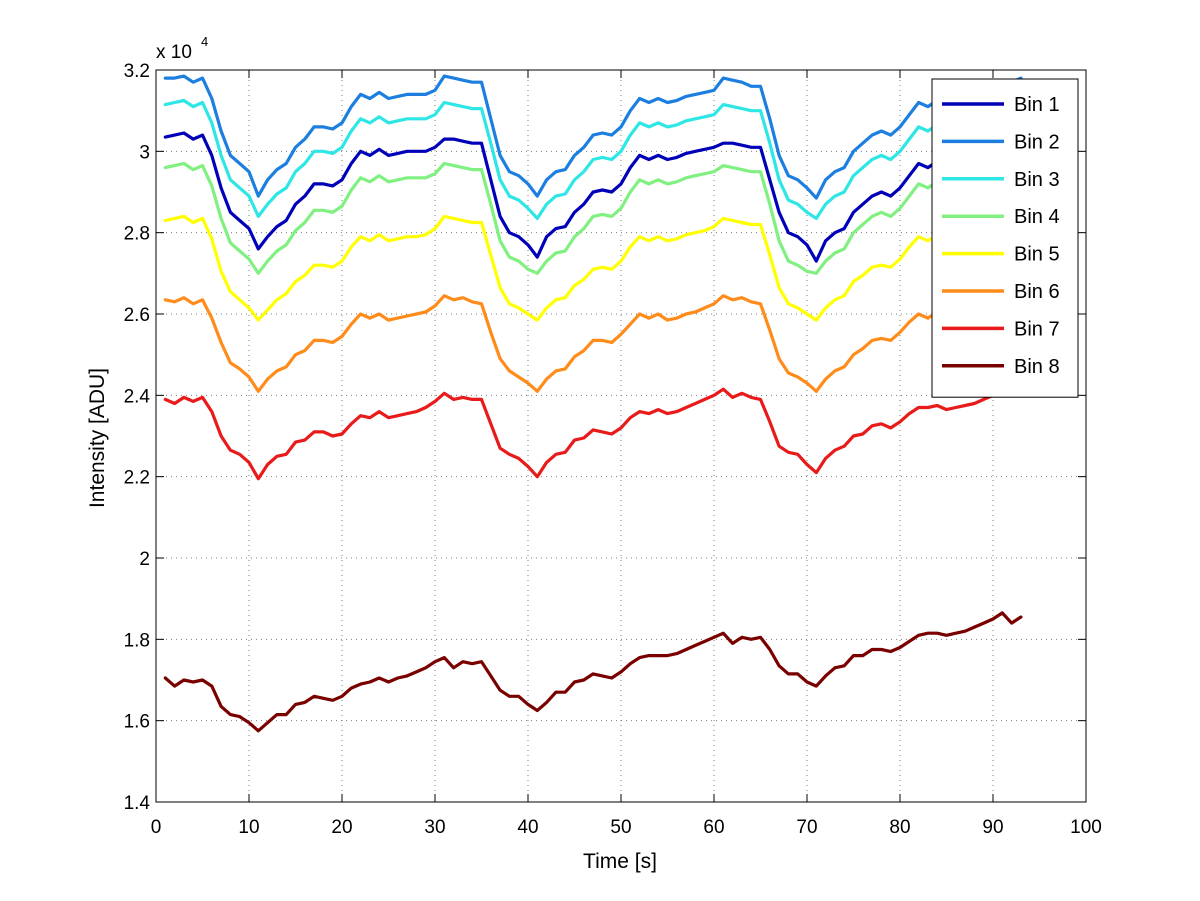 The width and height of the screenshot is (1200, 901). What do you see at coordinates (1037, 105) in the screenshot?
I see `legend-label: Bin 1` at bounding box center [1037, 105].